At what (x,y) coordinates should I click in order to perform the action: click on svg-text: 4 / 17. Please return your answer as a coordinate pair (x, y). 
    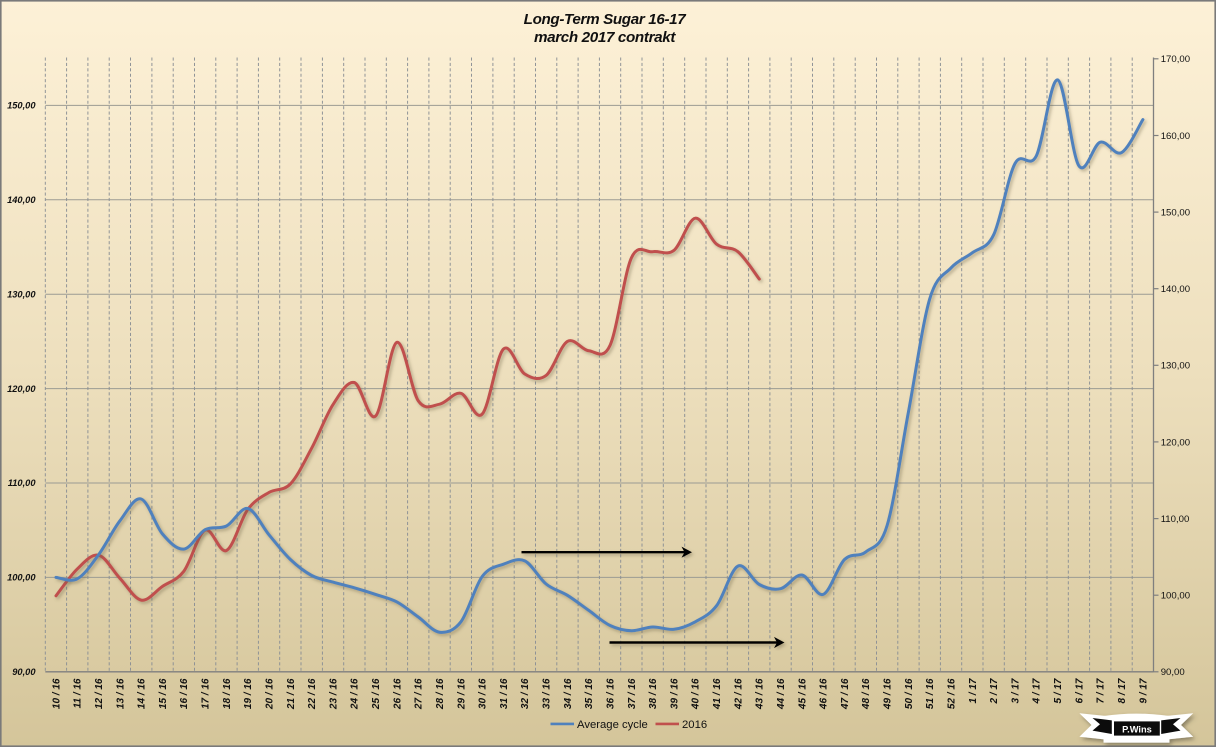
    Looking at the image, I should click on (1037, 691).